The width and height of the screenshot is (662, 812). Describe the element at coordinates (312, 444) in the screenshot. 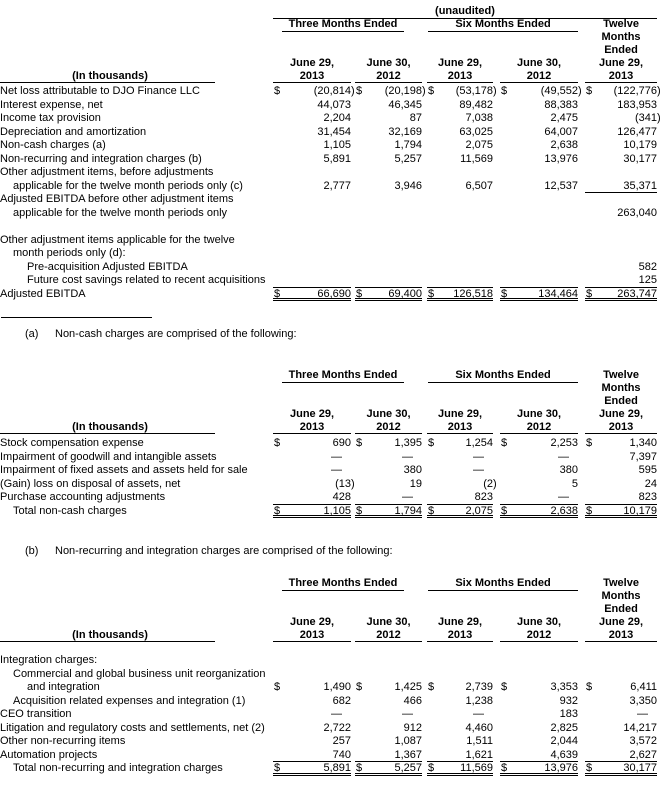

I see `value-cell: $690` at that location.